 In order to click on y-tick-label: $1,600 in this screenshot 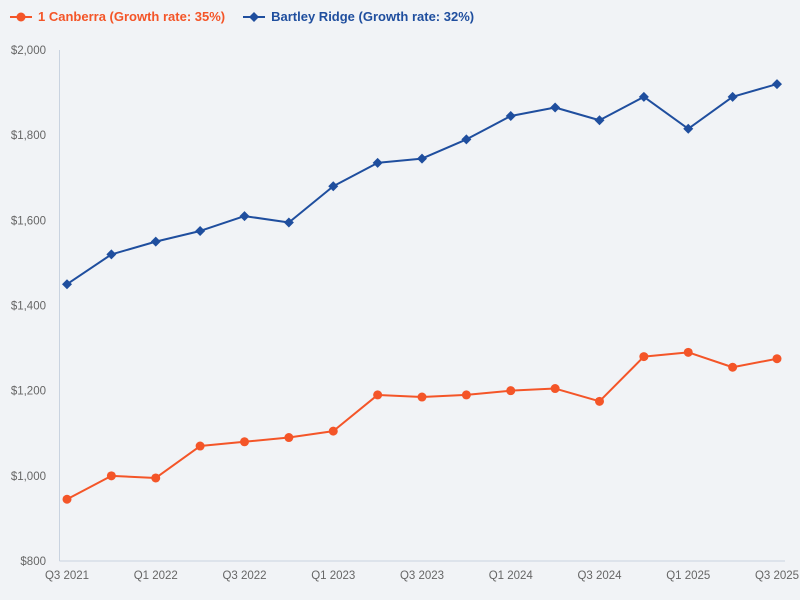, I will do `click(28, 221)`.